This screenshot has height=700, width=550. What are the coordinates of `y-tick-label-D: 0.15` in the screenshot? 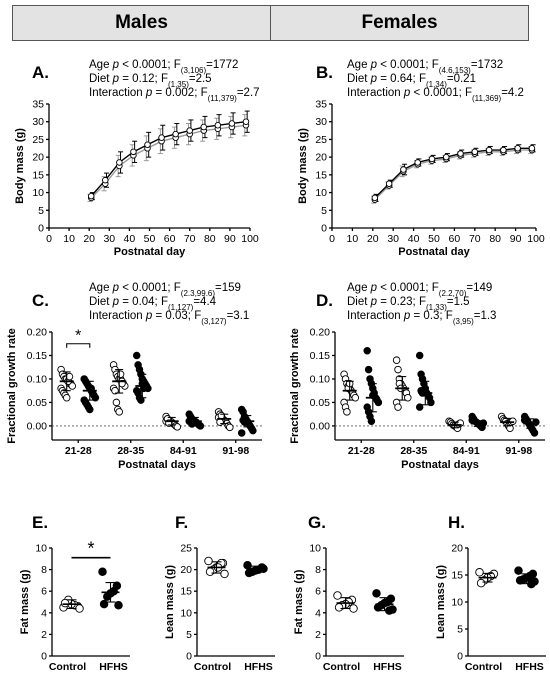 It's located at (320, 356).